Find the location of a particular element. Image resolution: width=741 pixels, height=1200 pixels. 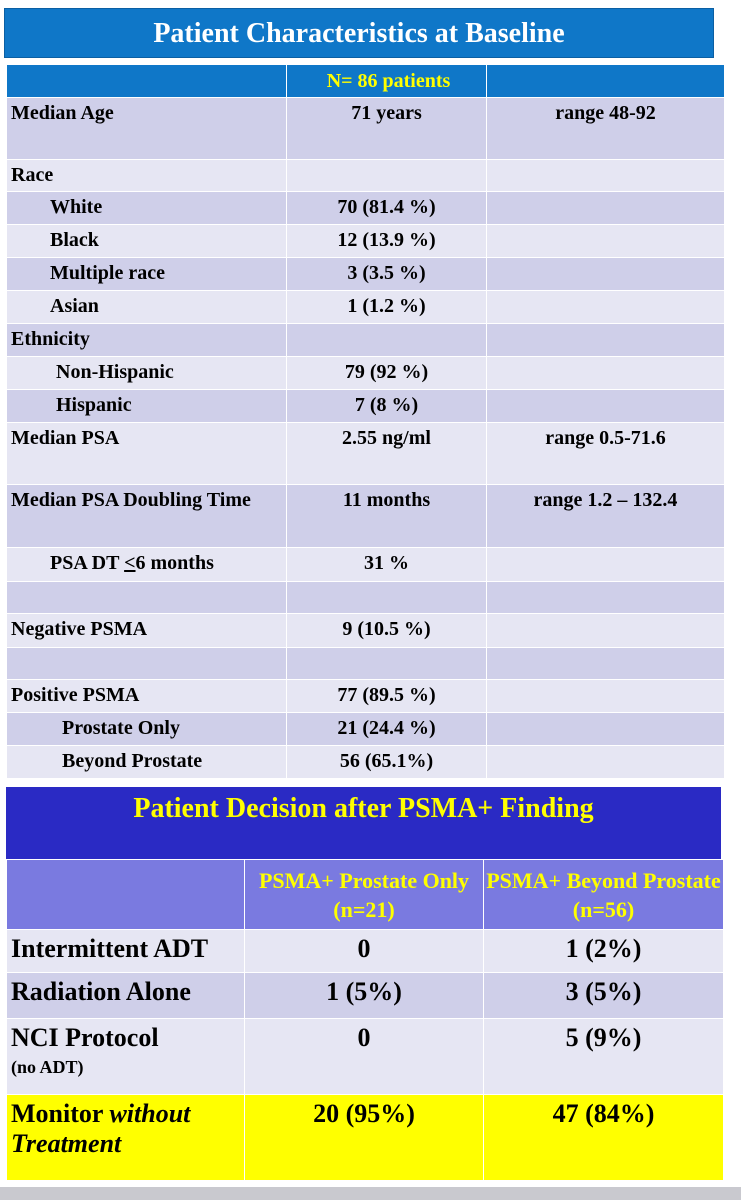

bottom-bar is located at coordinates (370, 1193).